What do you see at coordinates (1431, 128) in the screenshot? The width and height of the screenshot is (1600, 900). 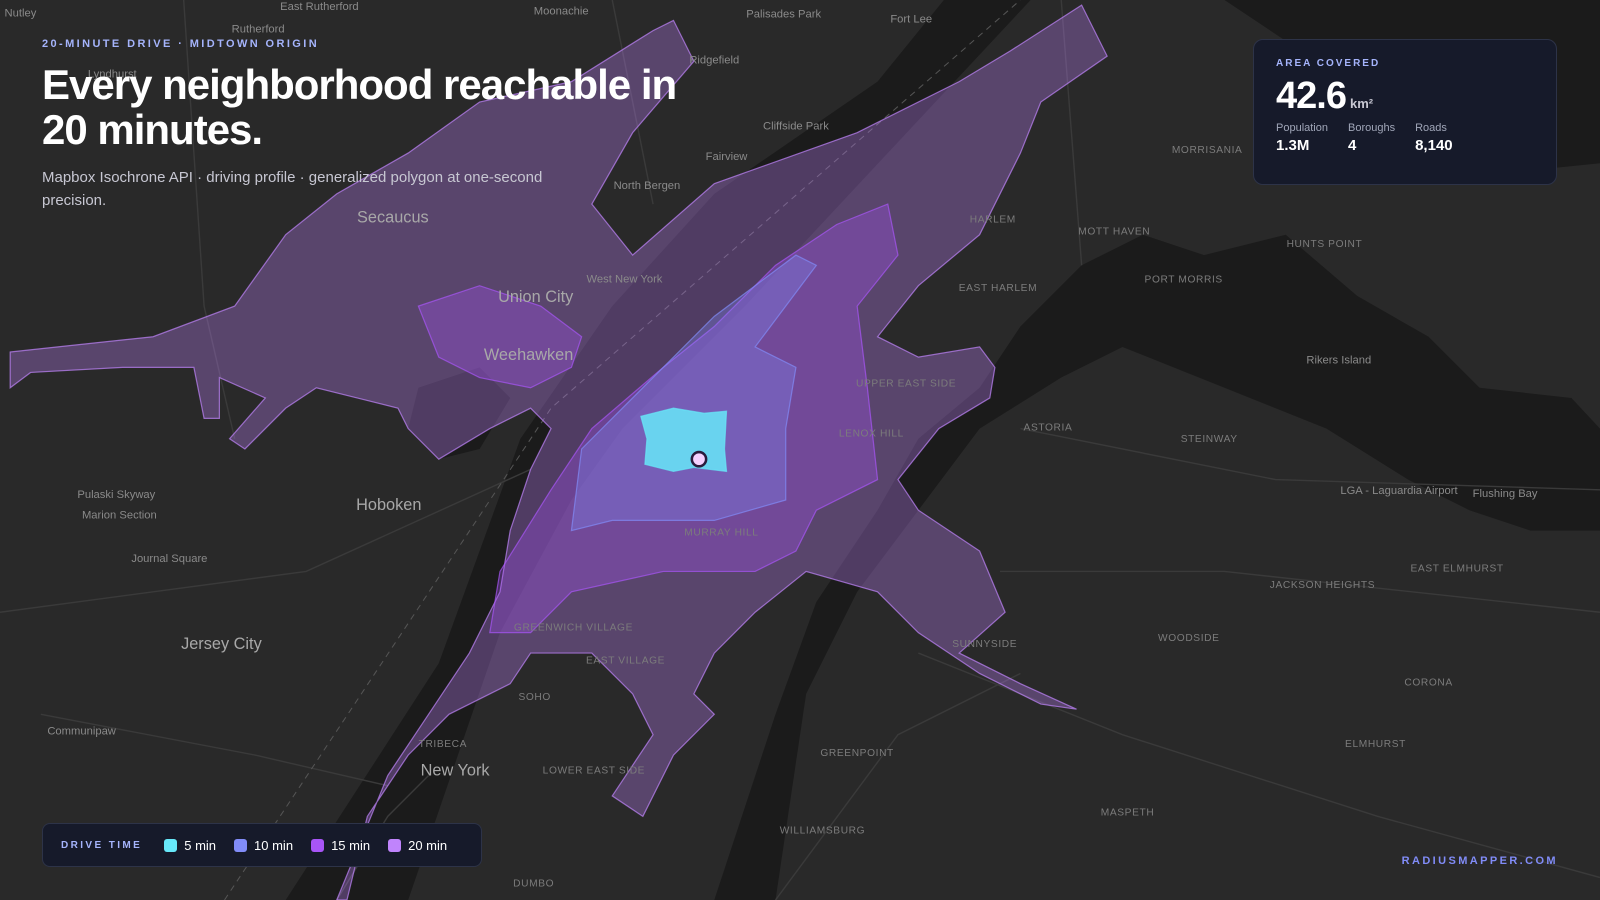 I see `stat-label: Roads` at bounding box center [1431, 128].